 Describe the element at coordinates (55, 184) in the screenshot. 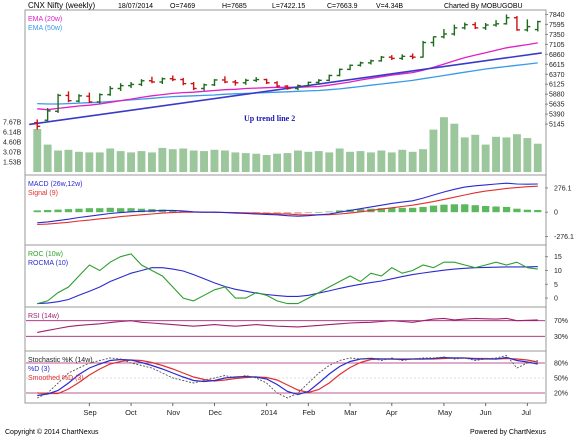

I see `legend-macd: MACD (26w,12w)` at that location.